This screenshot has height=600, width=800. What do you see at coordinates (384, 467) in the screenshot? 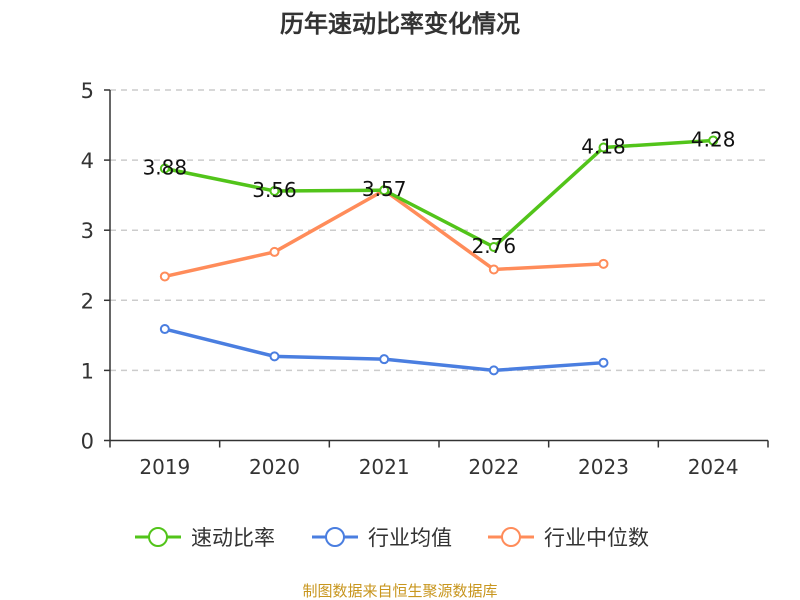
I see `x-tick-label: 2021` at bounding box center [384, 467].